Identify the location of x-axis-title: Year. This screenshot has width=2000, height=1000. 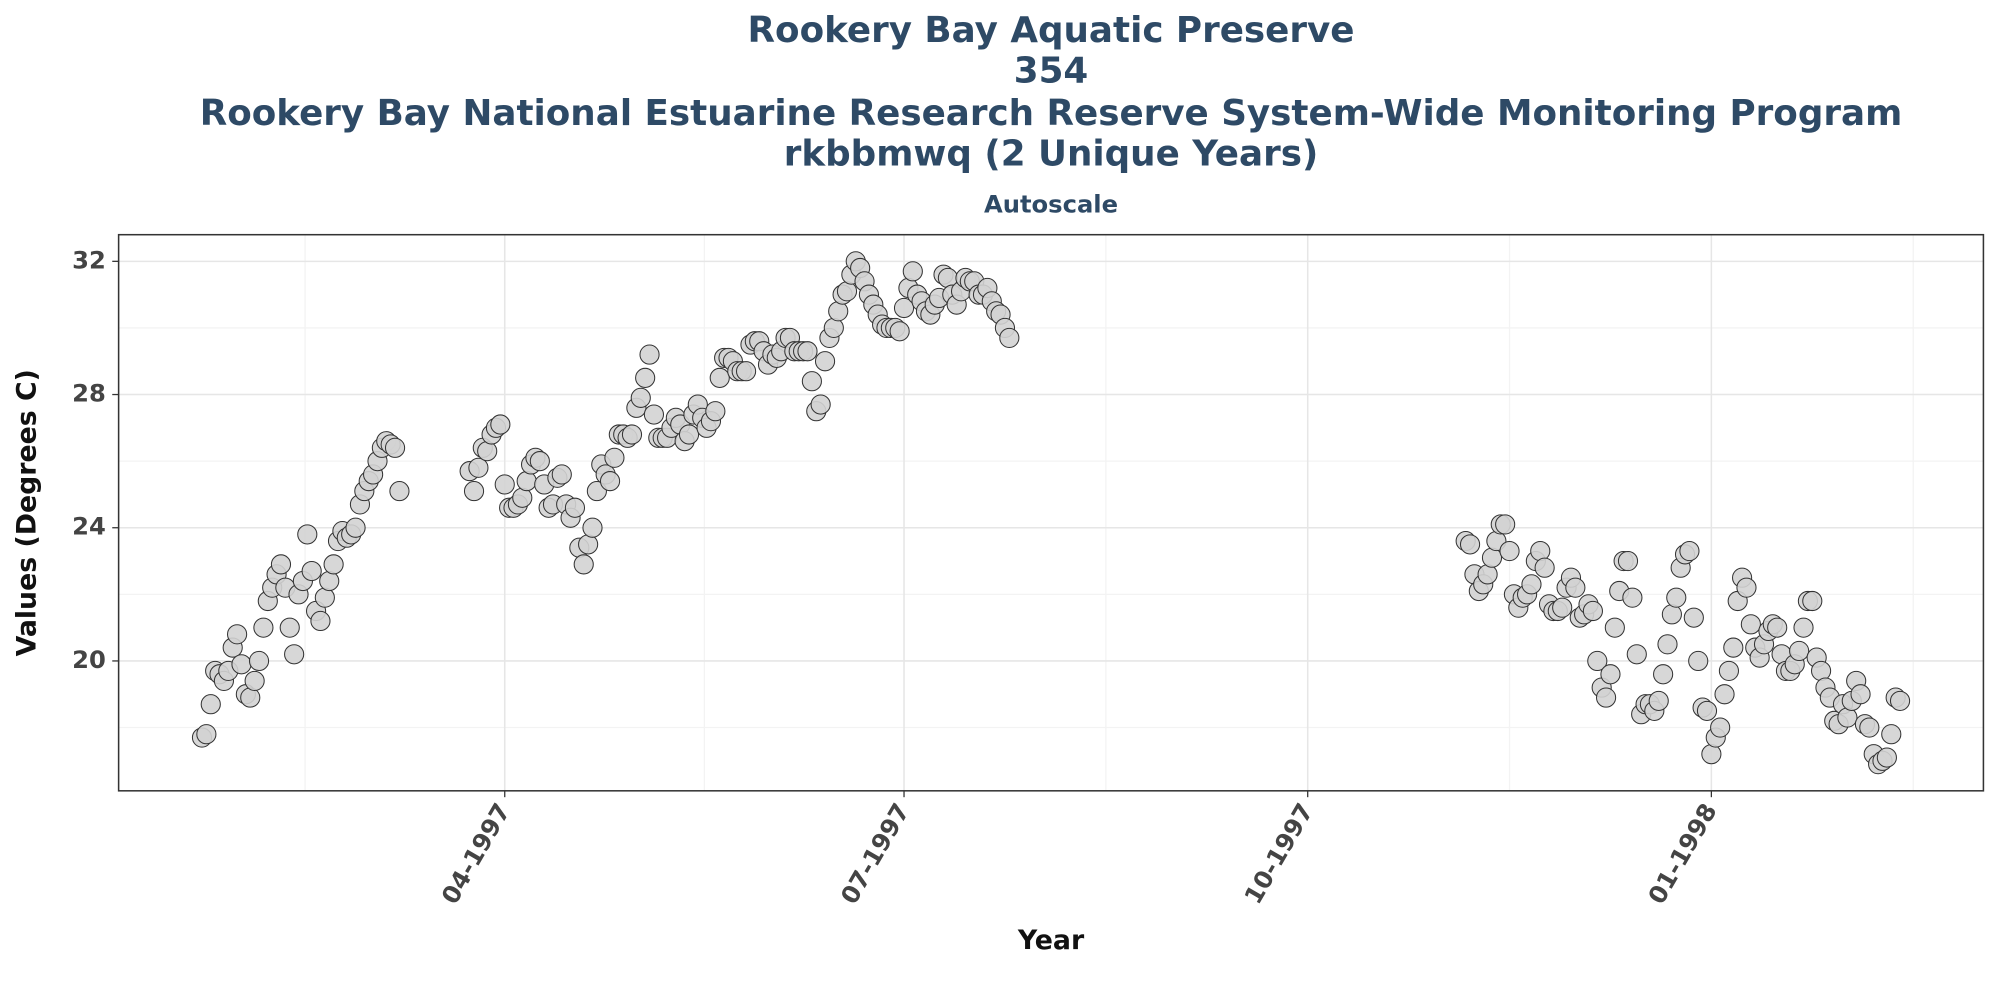
(1051, 940).